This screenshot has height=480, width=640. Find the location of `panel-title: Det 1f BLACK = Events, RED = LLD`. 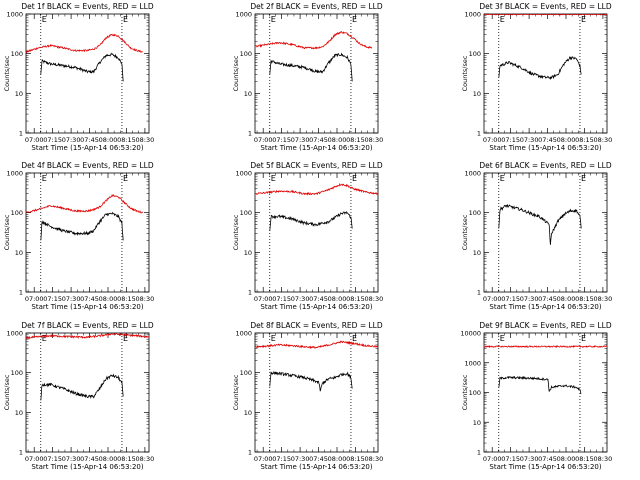

panel-title: Det 1f BLACK = Events, RED = LLD is located at coordinates (87, 6).